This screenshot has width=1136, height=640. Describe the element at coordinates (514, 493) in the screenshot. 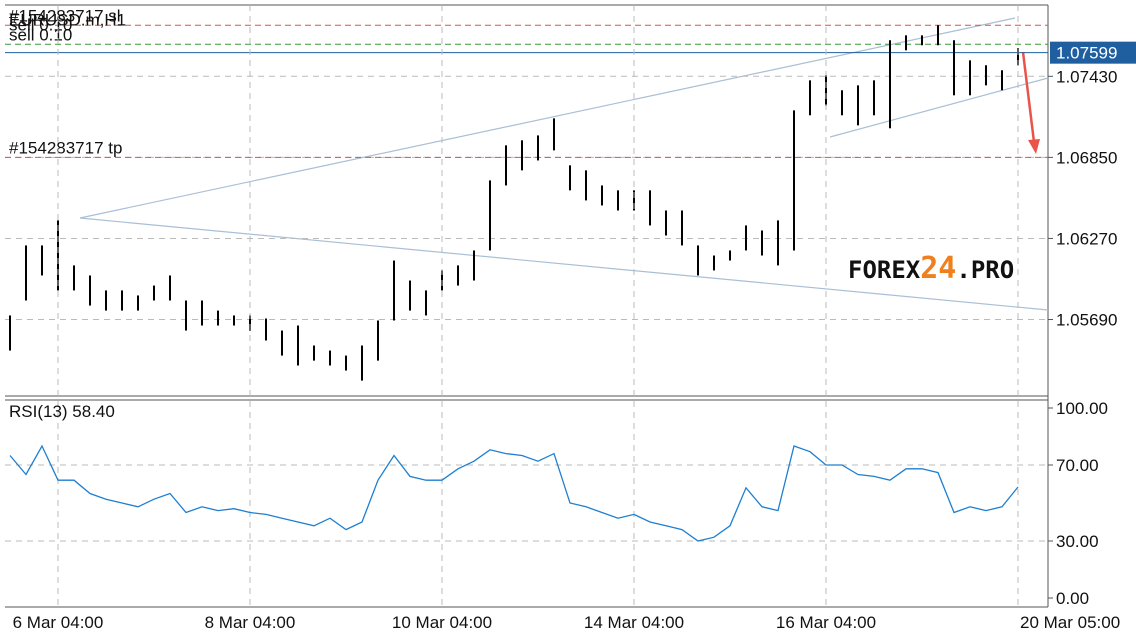

I see `indicator-line` at that location.